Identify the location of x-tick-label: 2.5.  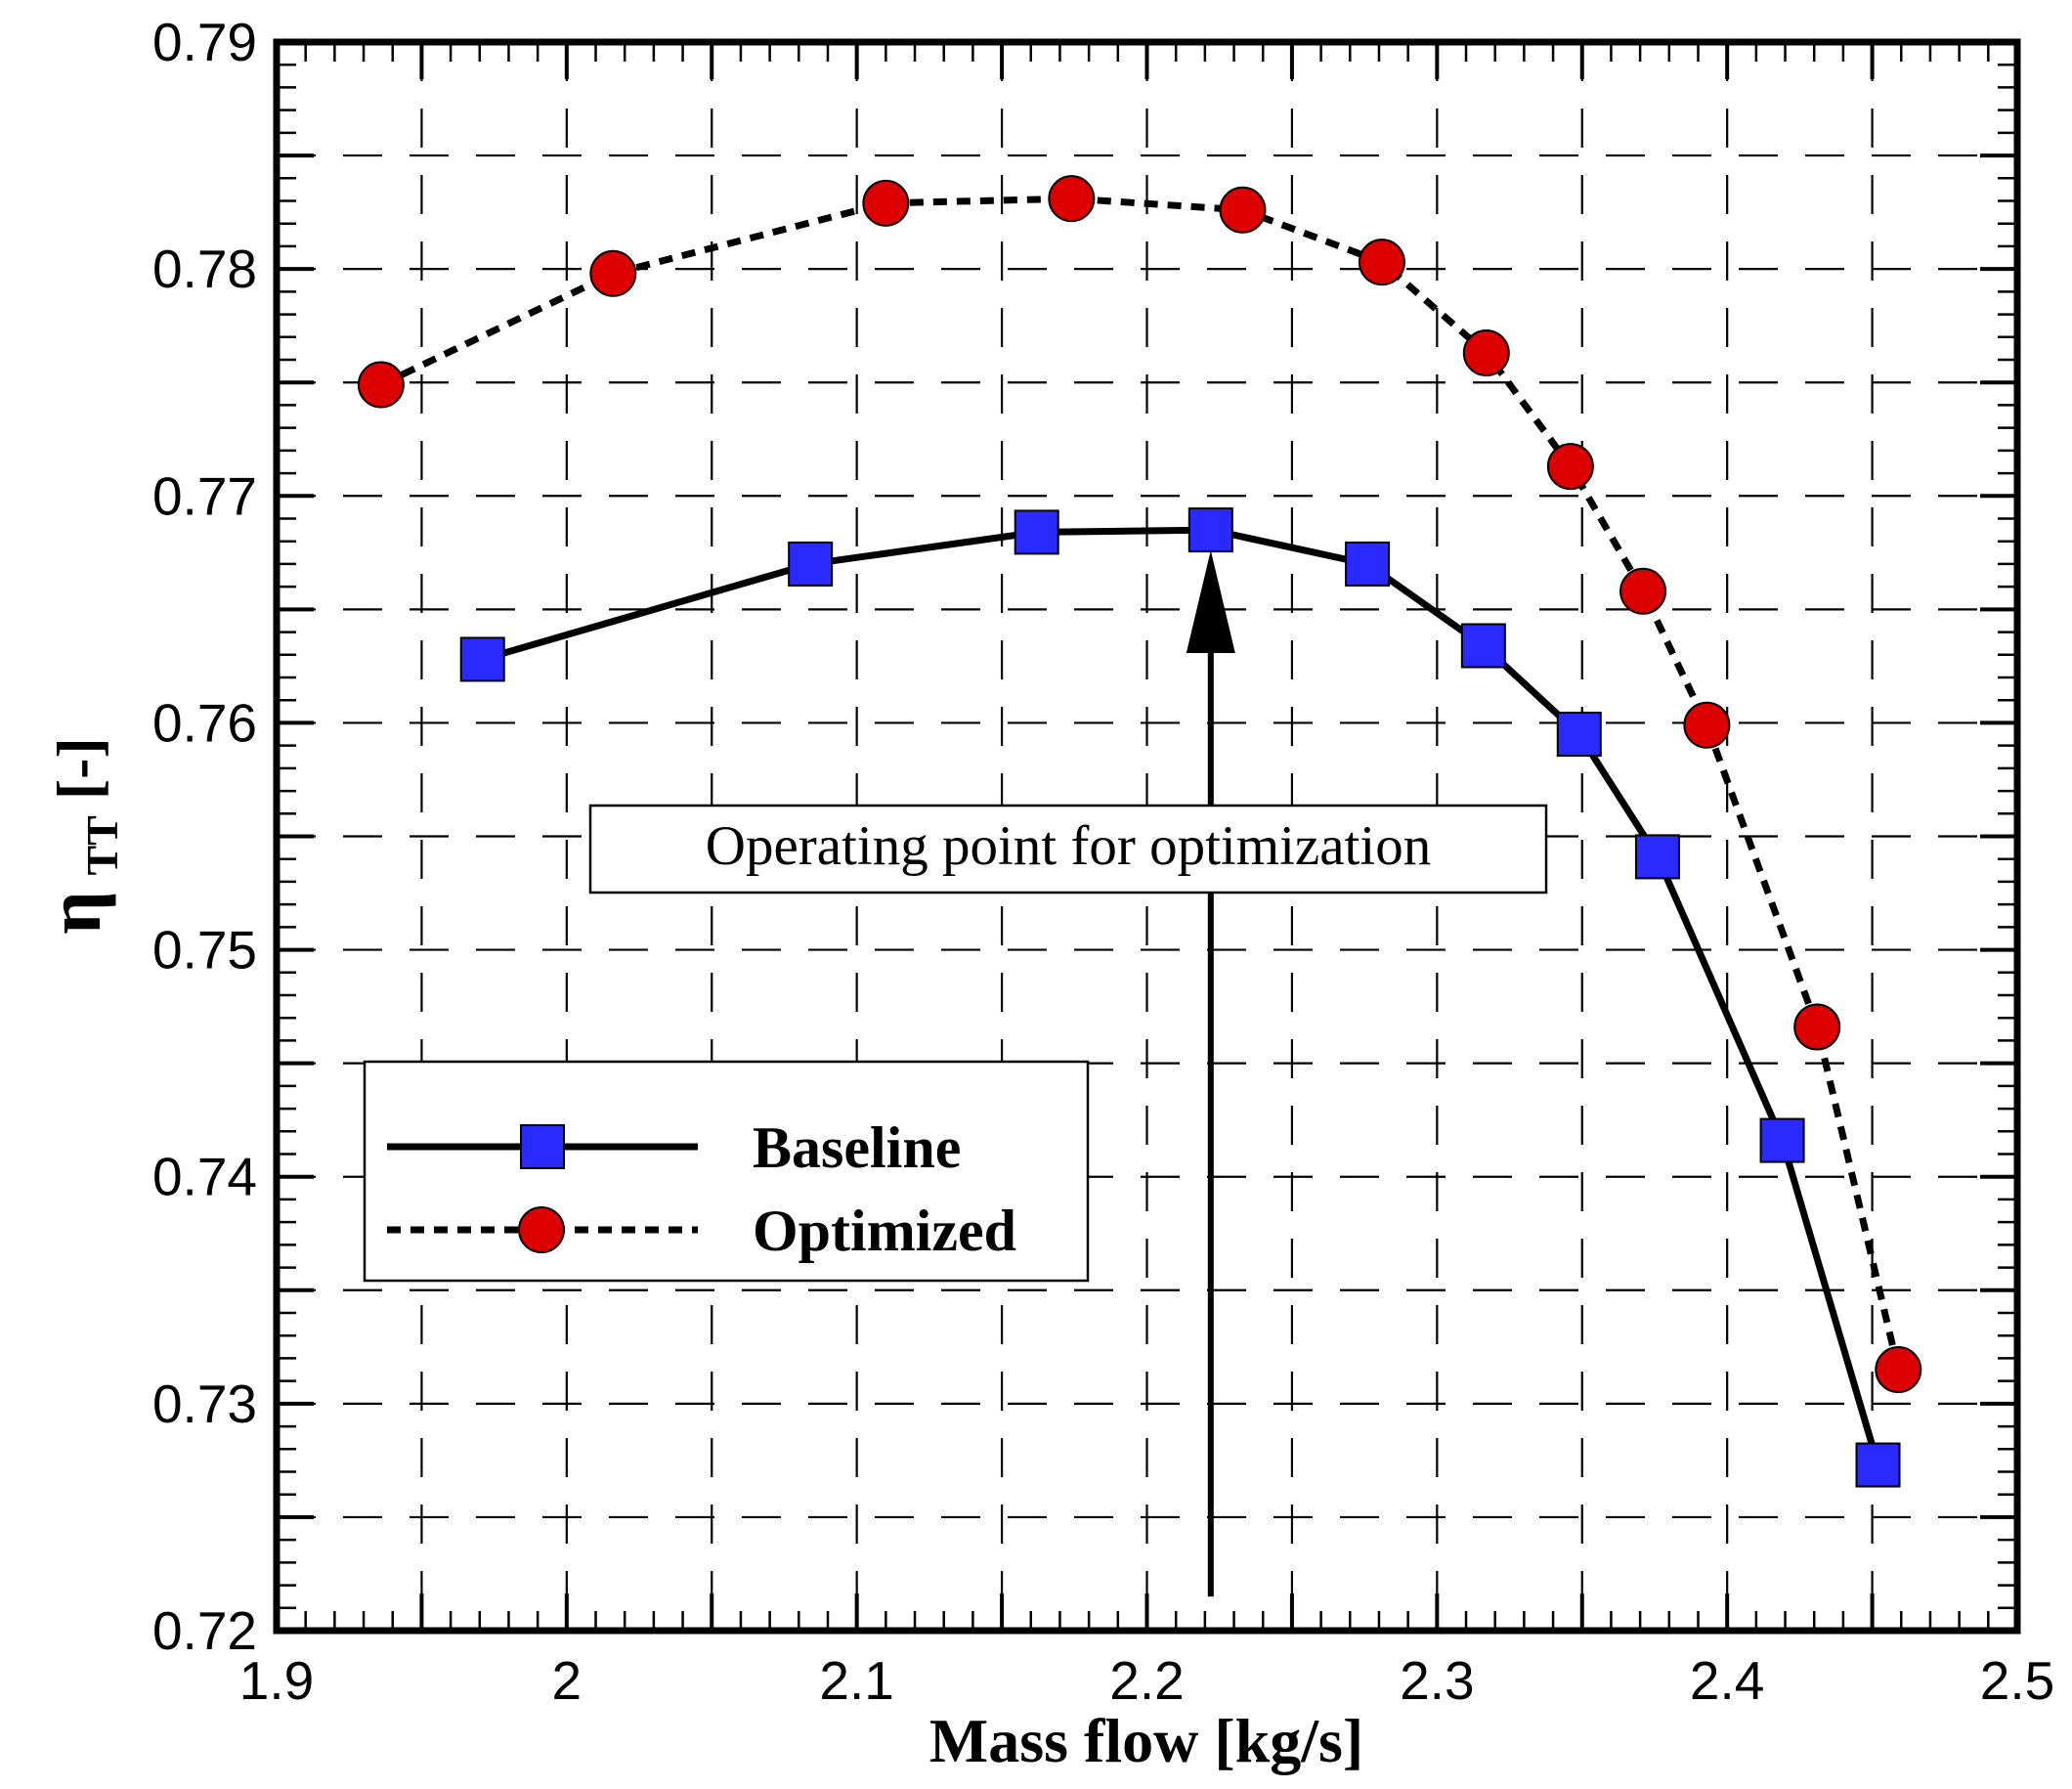
(2017, 1680).